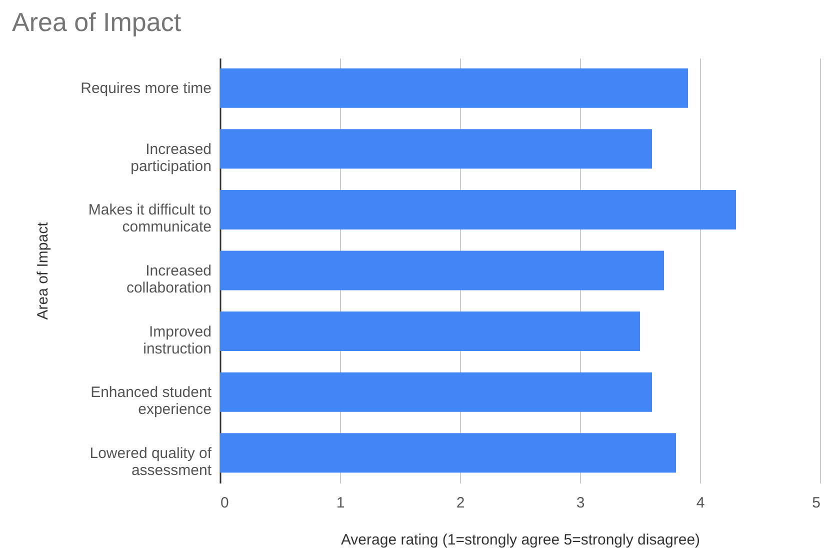 The height and width of the screenshot is (558, 835). What do you see at coordinates (171, 157) in the screenshot?
I see `y-tick-label: Increased participation` at bounding box center [171, 157].